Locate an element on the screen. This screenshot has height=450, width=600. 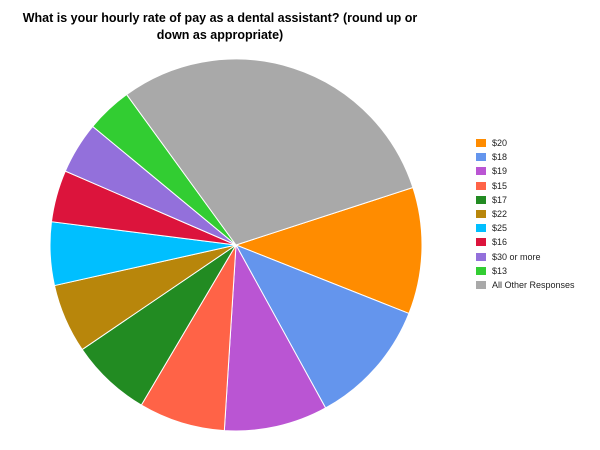
legend-item: $17 is located at coordinates (525, 200).